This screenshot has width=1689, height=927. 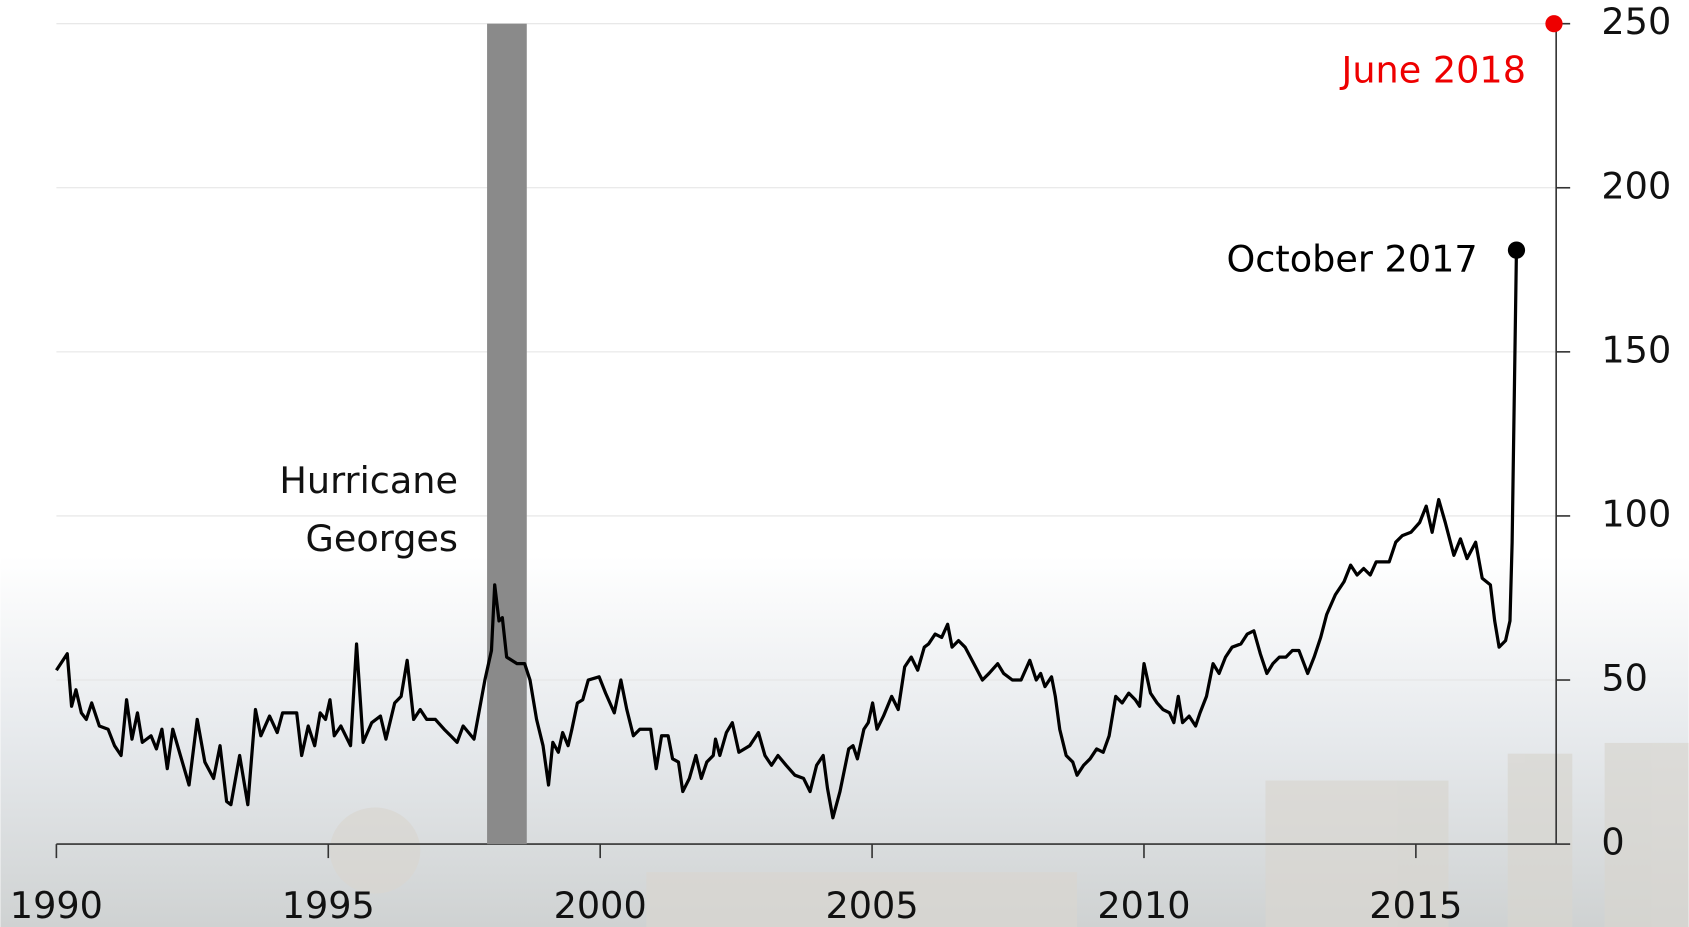 I want to click on x-tick-label: 2000, so click(x=600, y=905).